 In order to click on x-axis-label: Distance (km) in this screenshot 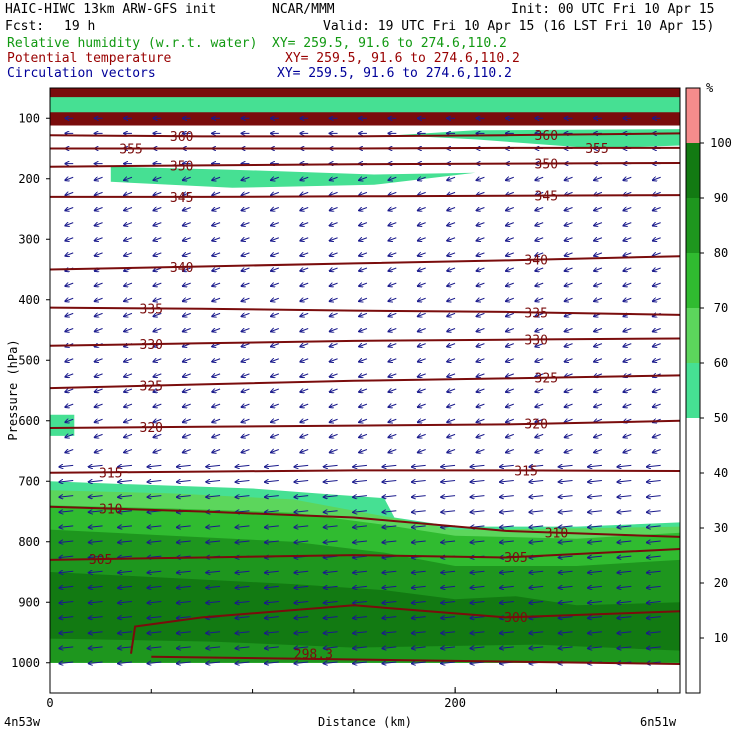, I will do `click(365, 722)`.